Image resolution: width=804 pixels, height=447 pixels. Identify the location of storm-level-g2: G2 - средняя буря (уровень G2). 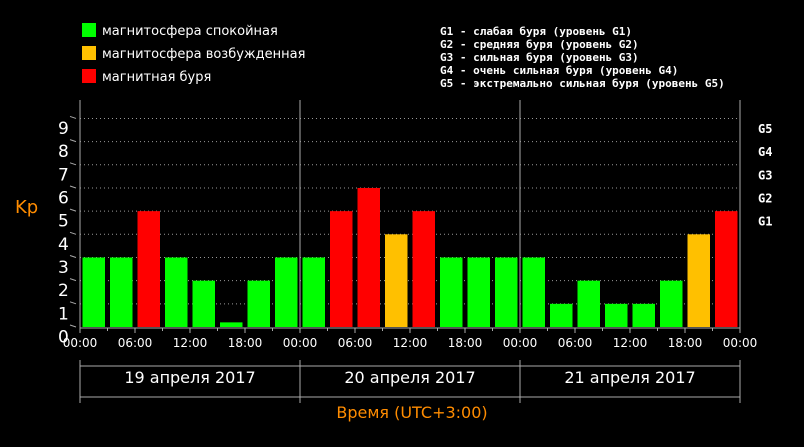
(539, 44).